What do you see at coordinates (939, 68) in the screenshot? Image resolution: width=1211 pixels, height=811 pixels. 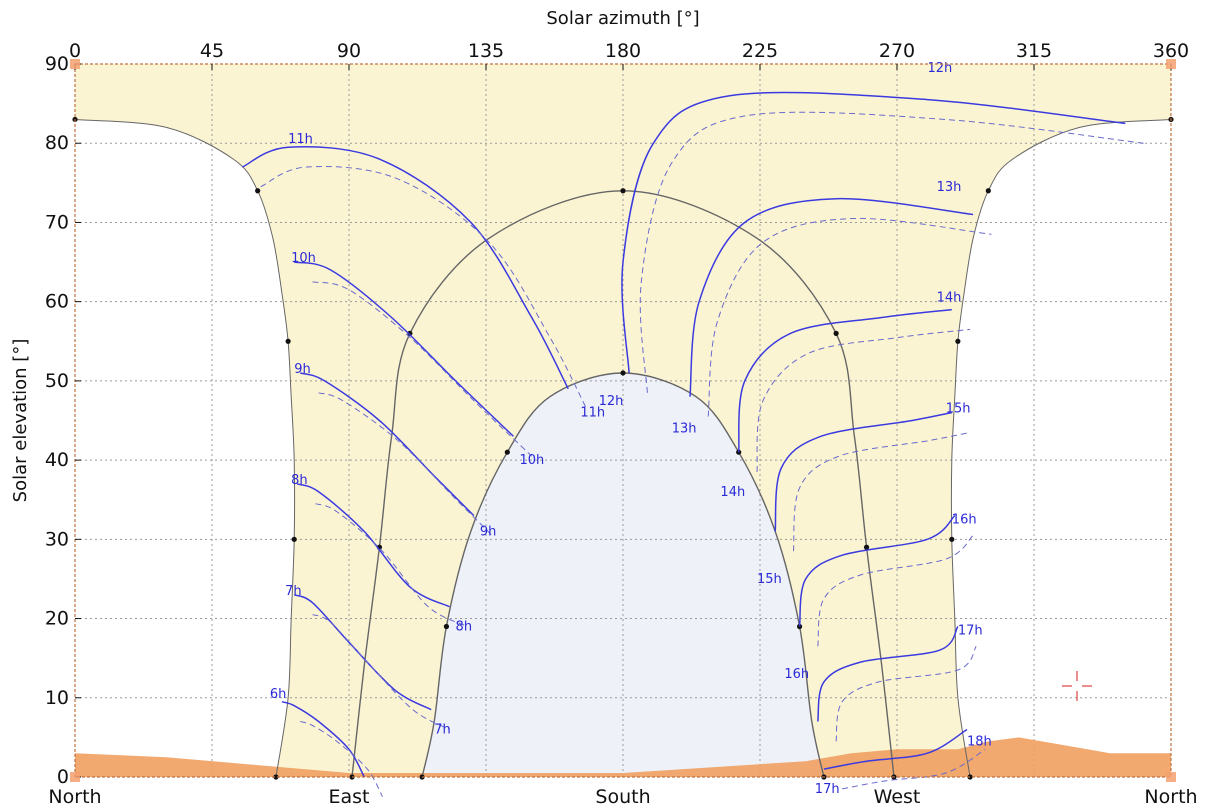 I see `hour-label: 12h` at bounding box center [939, 68].